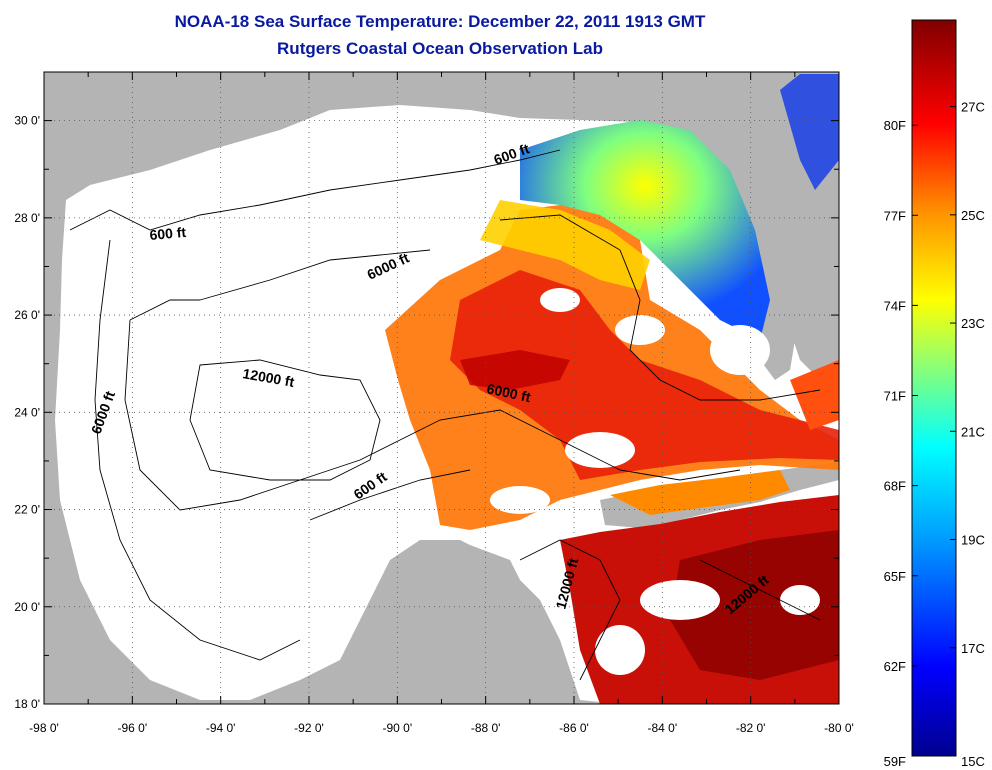 The width and height of the screenshot is (992, 770). I want to click on colorbar-f-label: 65F, so click(895, 576).